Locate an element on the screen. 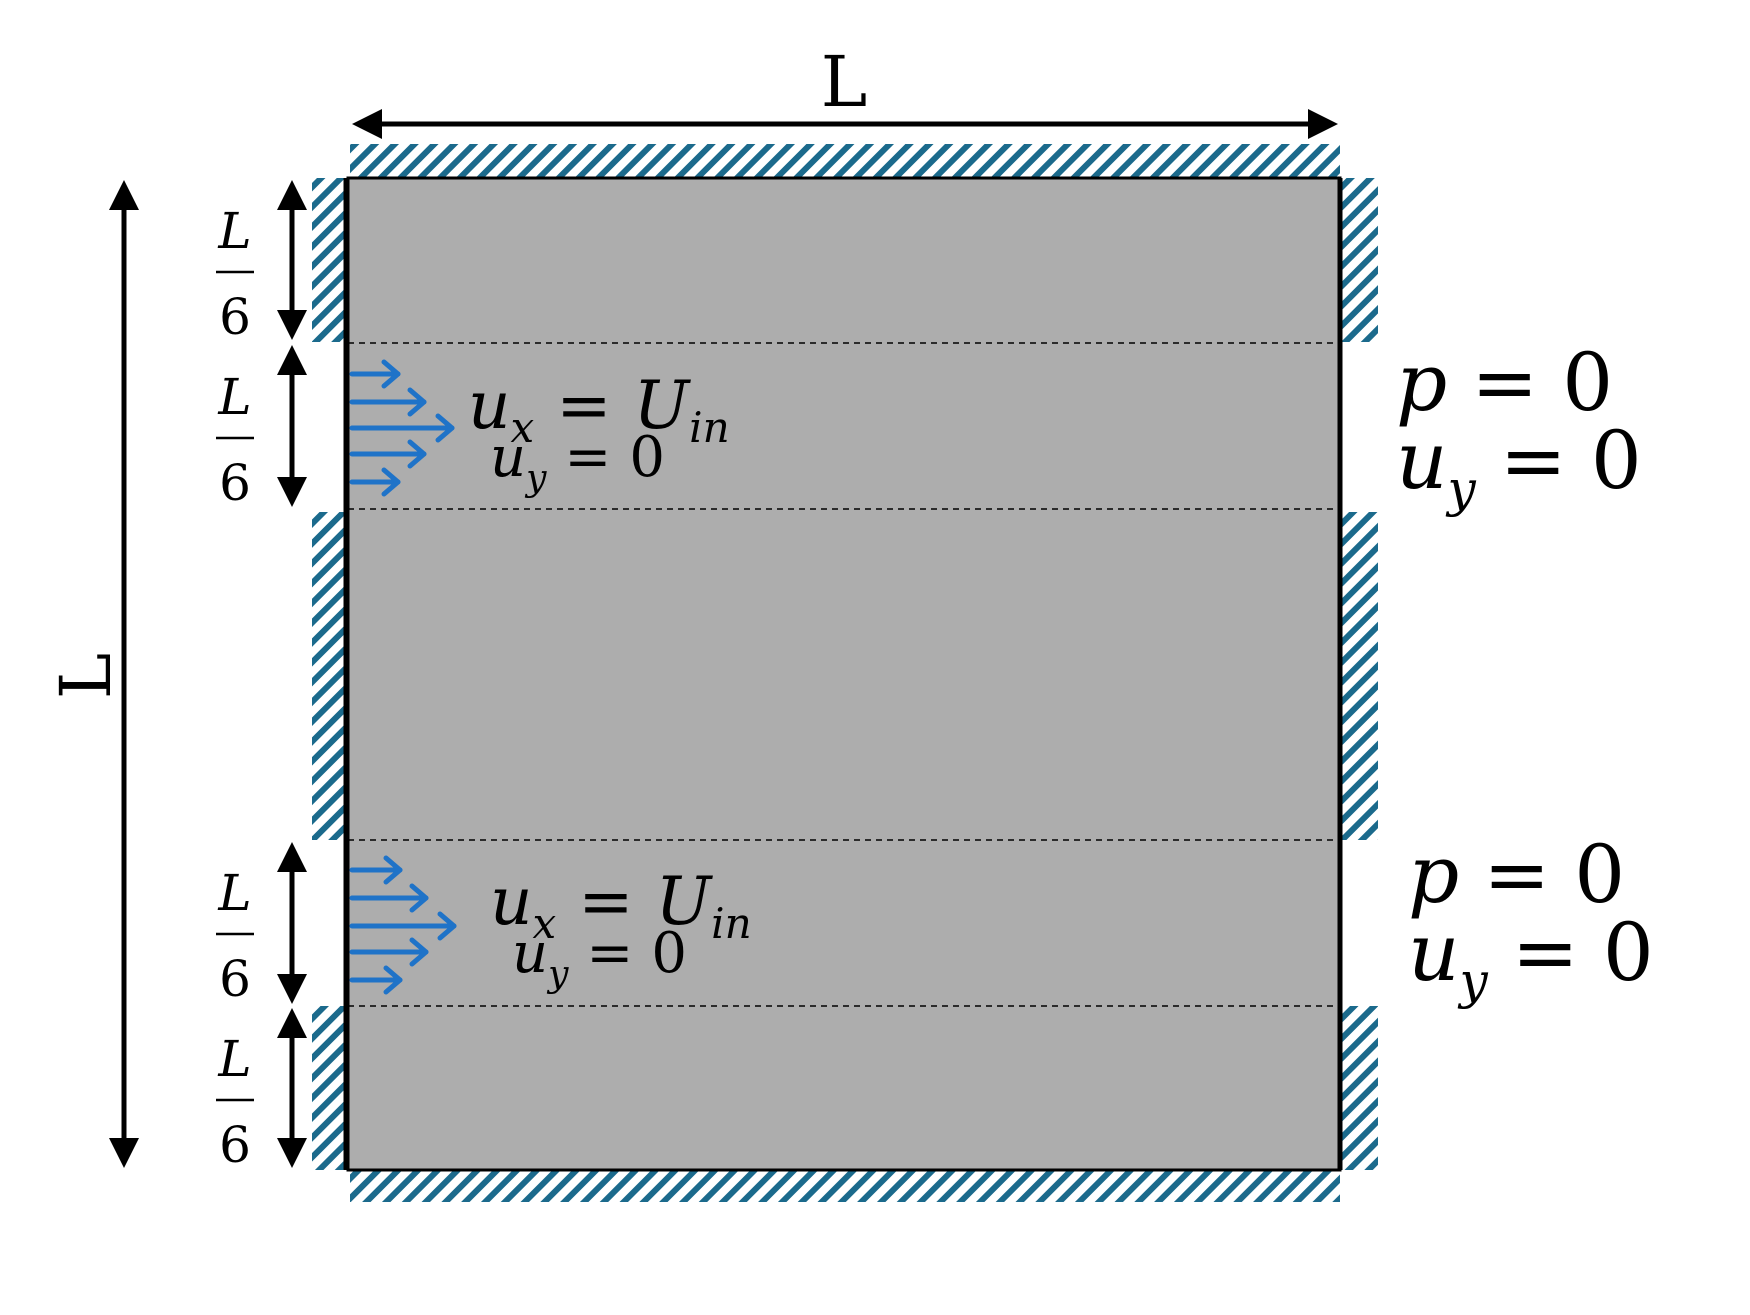  upper-outlet-p-condition: p = 0 is located at coordinates (1504, 382).